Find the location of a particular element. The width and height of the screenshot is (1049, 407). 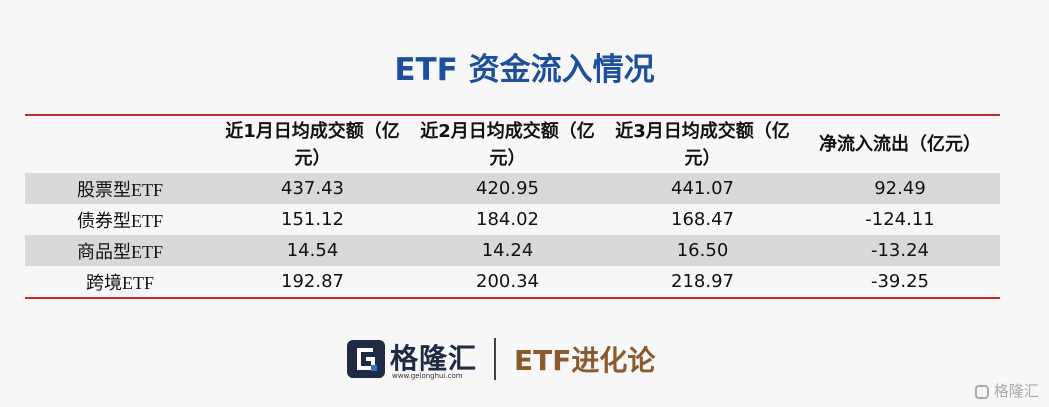

cell-value: 14.24 is located at coordinates (507, 250).